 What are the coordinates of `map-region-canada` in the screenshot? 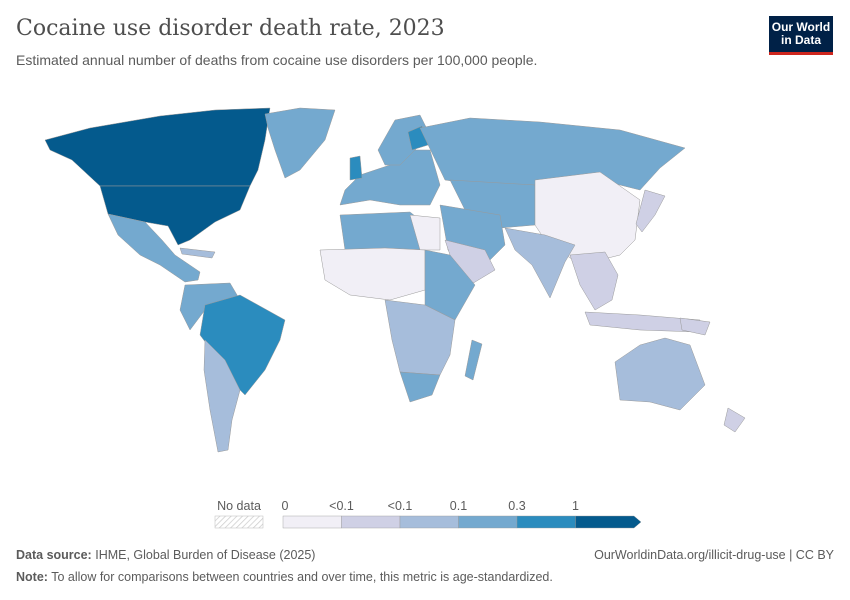 It's located at (157, 147).